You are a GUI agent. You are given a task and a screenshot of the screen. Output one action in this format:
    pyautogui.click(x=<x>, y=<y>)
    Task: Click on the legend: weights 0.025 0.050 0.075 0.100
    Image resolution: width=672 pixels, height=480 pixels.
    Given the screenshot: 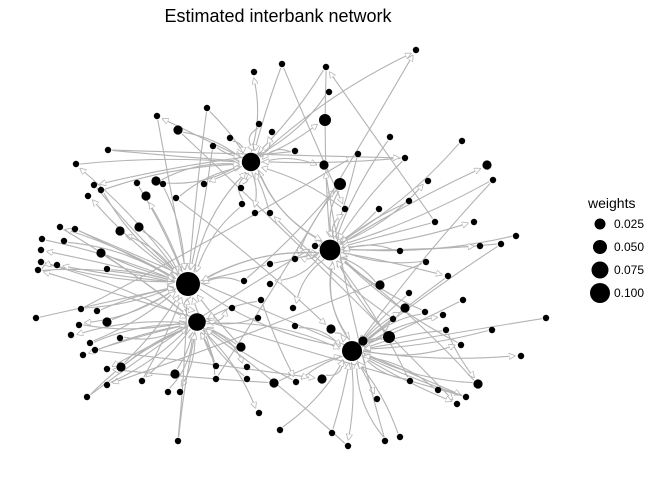 What is the action you would take?
    pyautogui.click(x=615, y=249)
    